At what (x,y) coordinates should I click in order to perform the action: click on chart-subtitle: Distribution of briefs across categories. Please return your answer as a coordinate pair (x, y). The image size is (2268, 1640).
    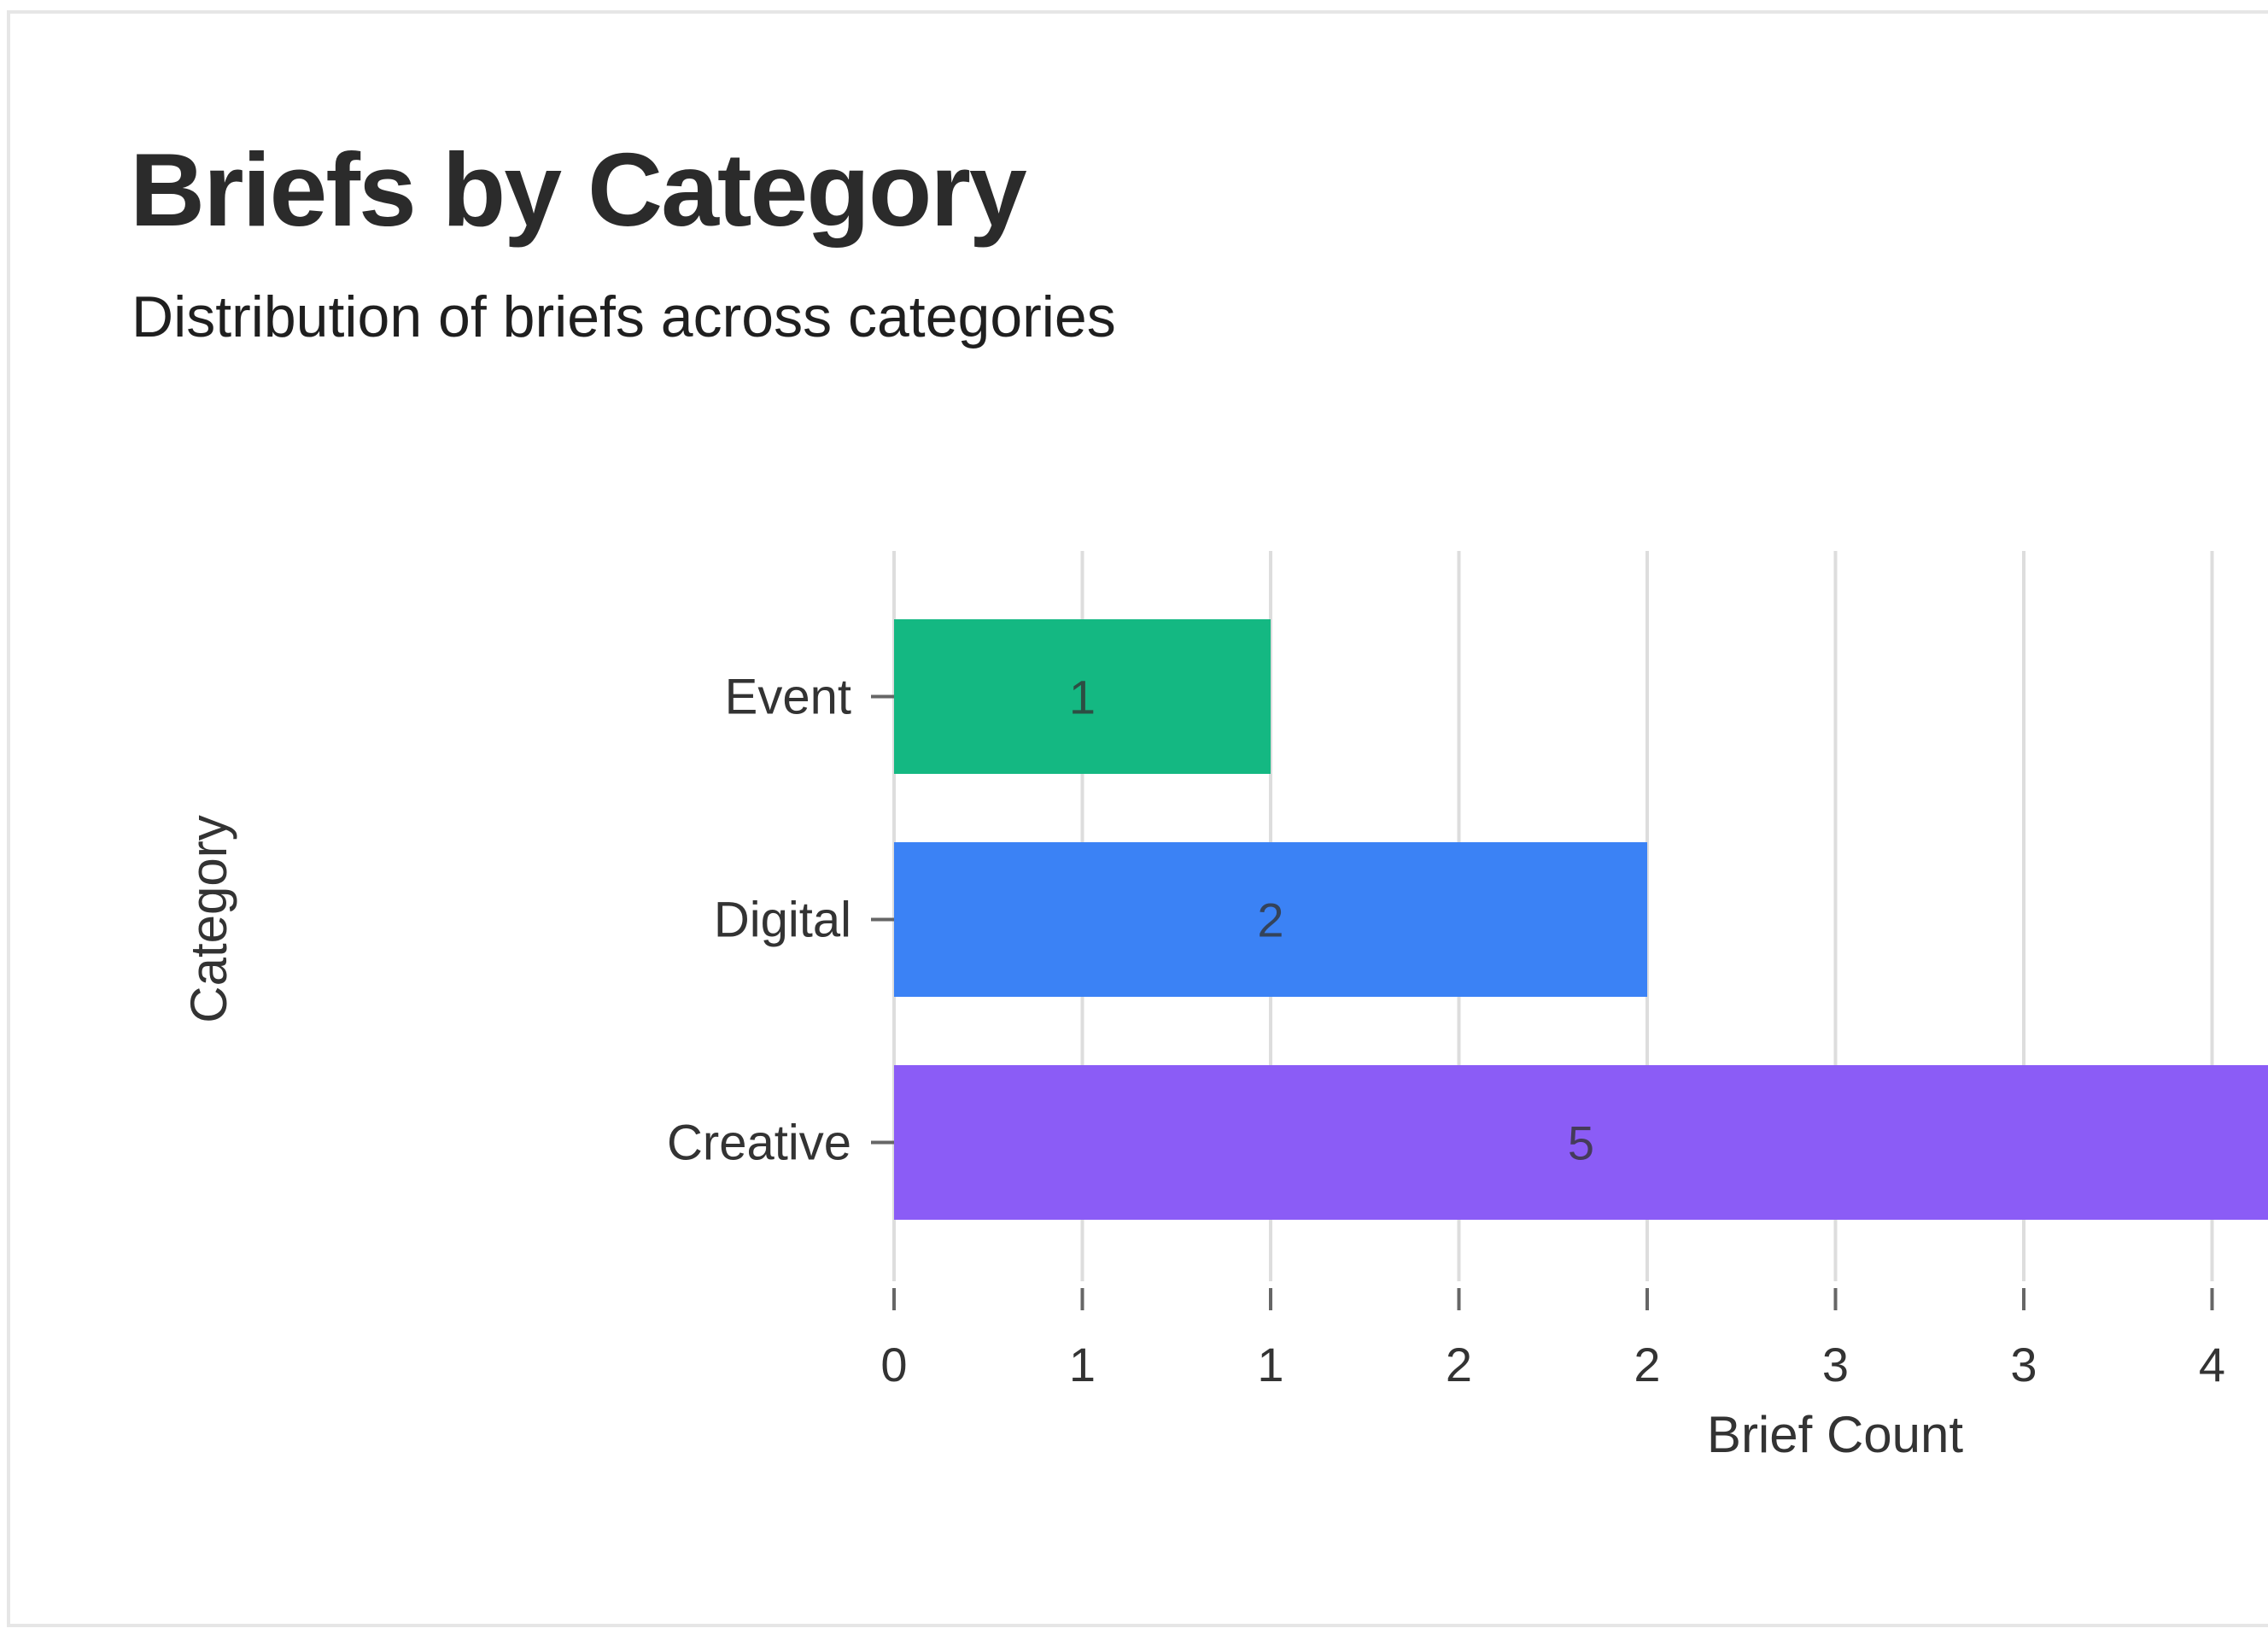
    Looking at the image, I should click on (624, 316).